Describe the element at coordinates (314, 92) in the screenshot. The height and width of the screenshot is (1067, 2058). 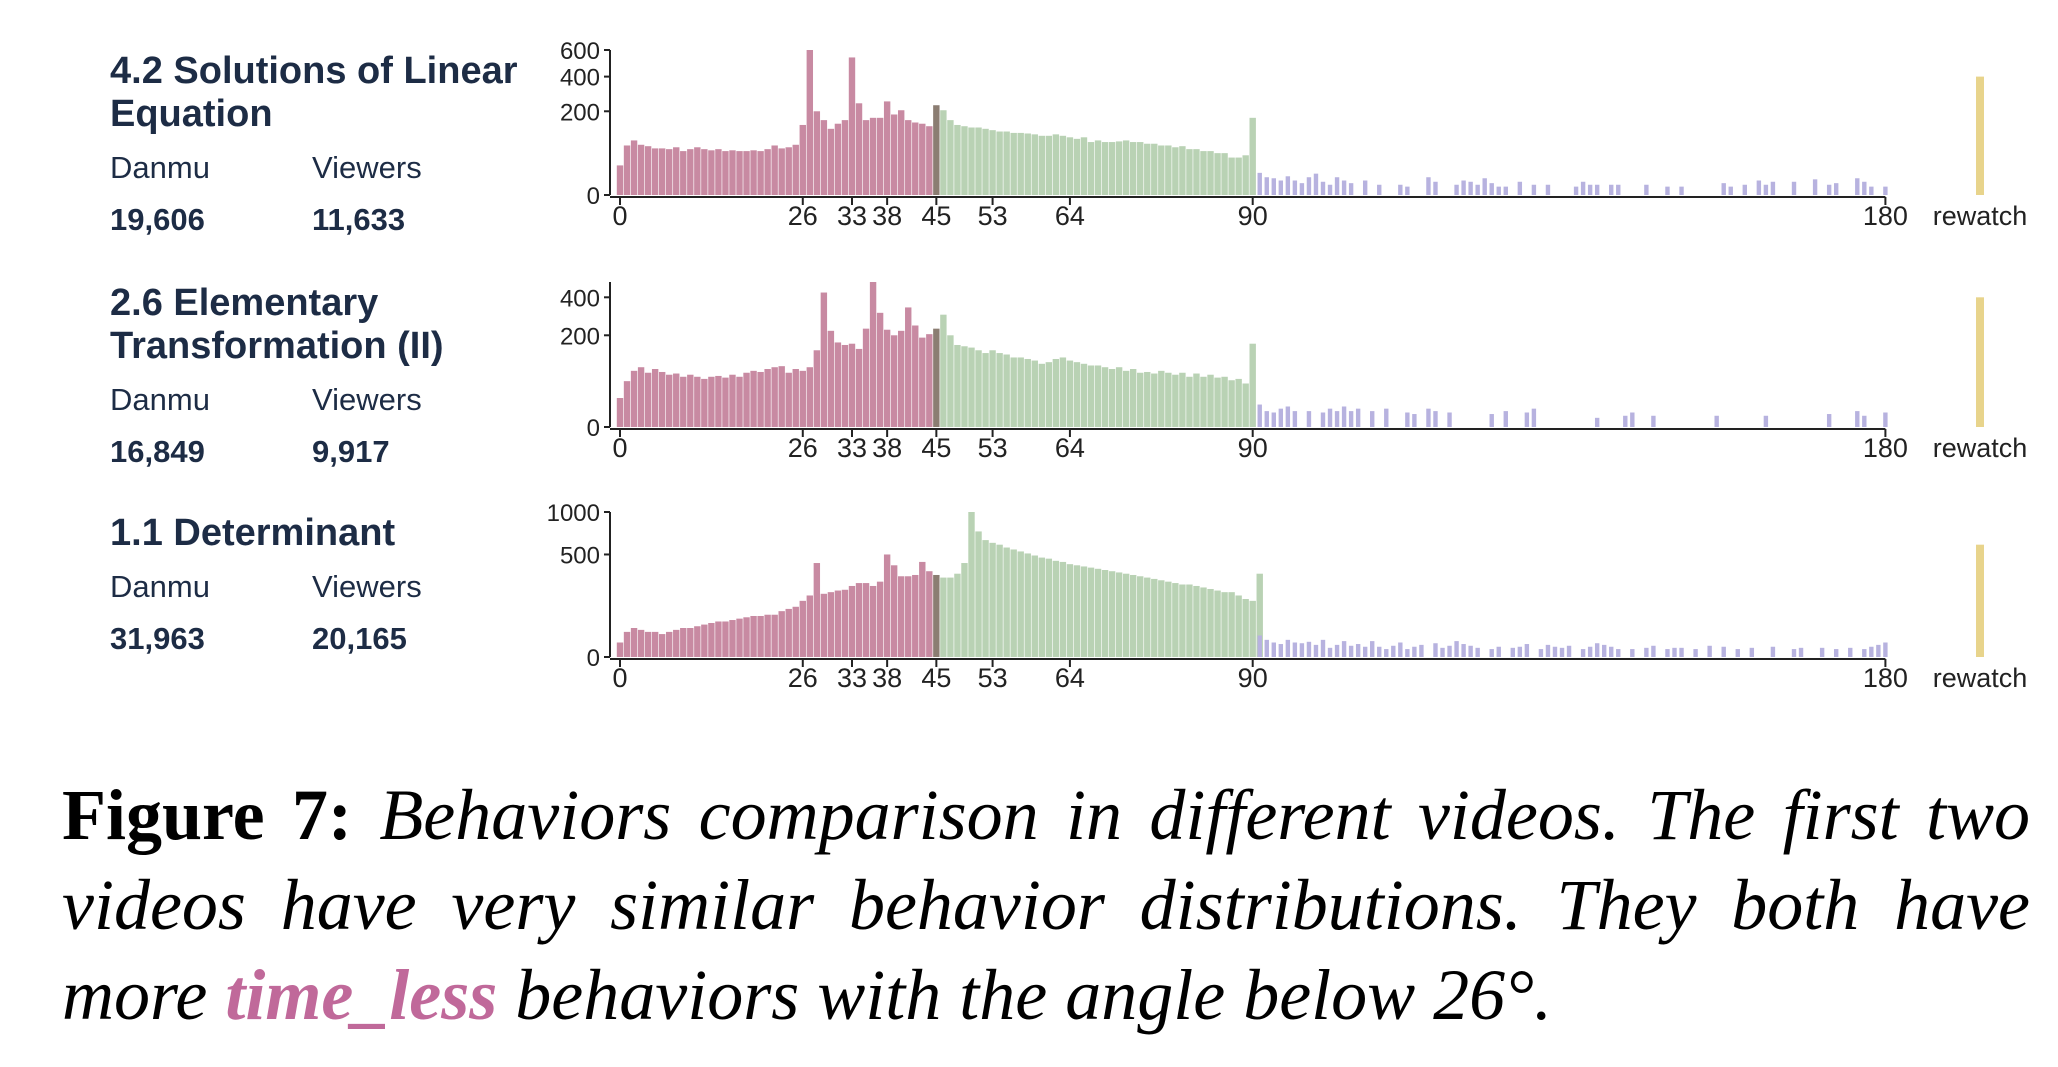
I see `video-title: 4.2 Solutions of Linear Equation` at that location.